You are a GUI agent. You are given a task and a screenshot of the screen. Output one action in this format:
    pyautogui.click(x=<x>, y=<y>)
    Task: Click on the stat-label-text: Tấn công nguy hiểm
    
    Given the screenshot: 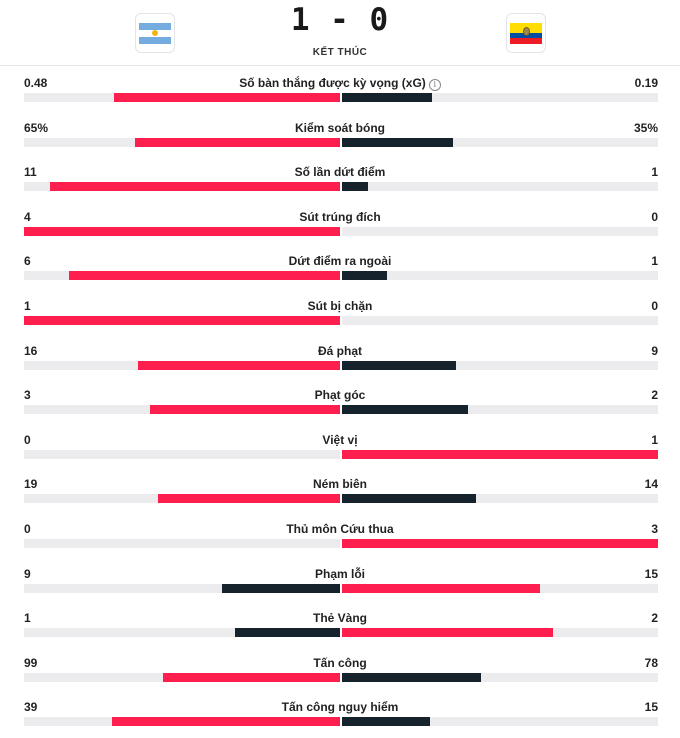 What is the action you would take?
    pyautogui.click(x=340, y=707)
    